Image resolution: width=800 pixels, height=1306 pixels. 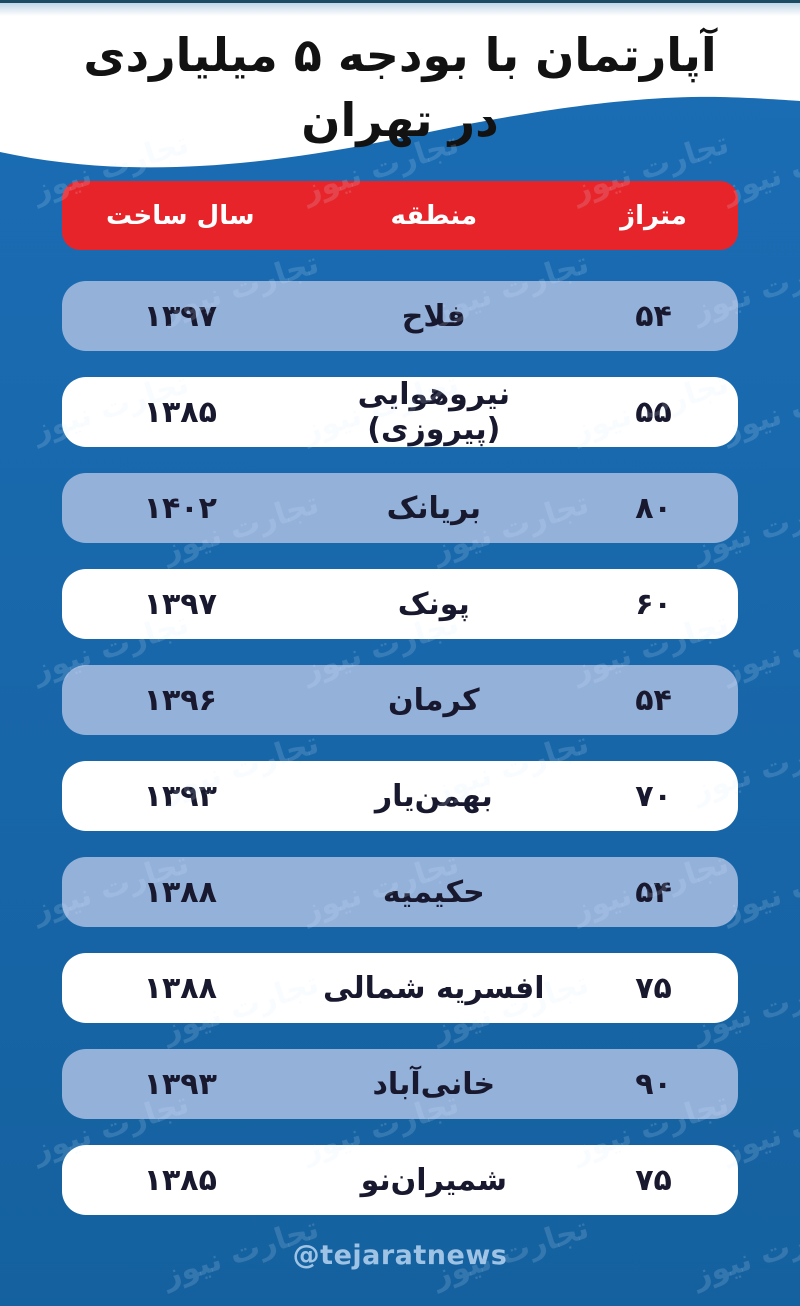 What do you see at coordinates (400, 8) in the screenshot?
I see `top-edge-line` at bounding box center [400, 8].